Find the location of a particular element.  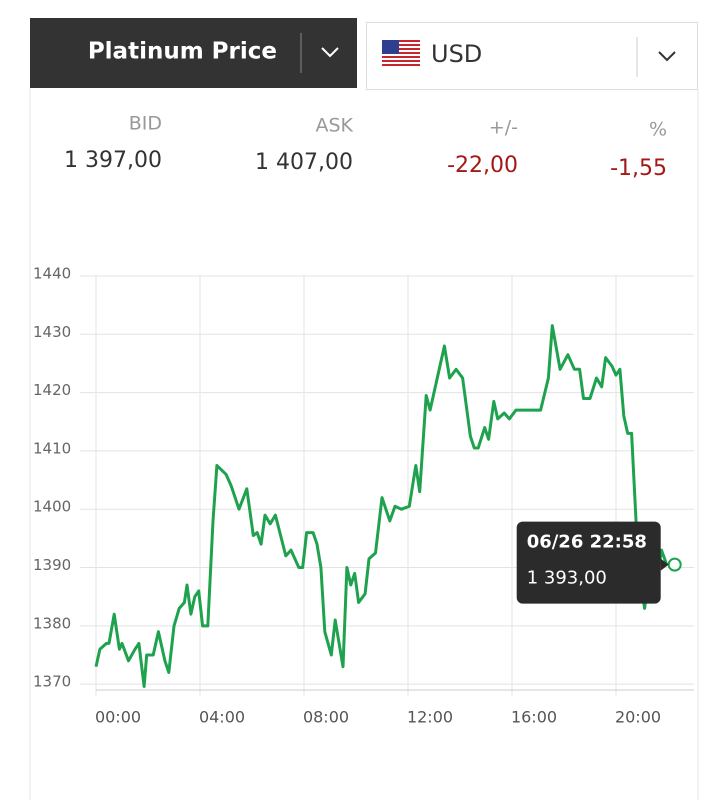

x-tick-label: 20:00 is located at coordinates (638, 717).